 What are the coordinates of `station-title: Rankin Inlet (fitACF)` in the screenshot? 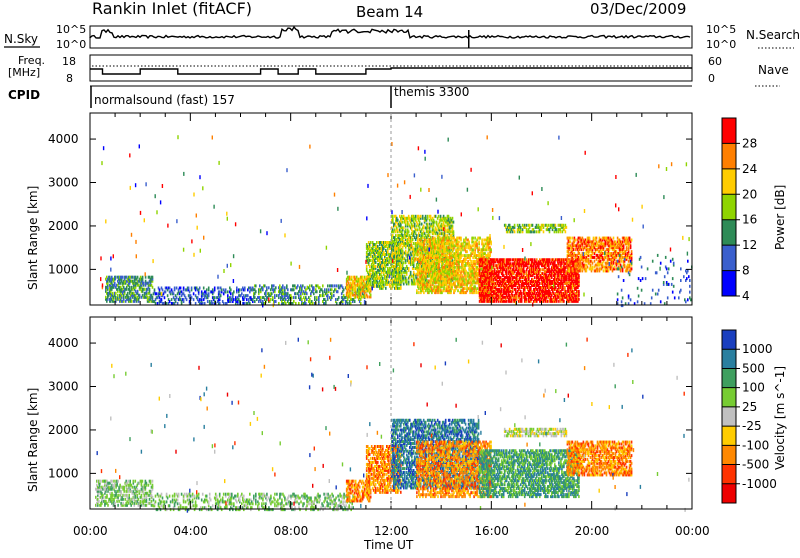 It's located at (172, 9).